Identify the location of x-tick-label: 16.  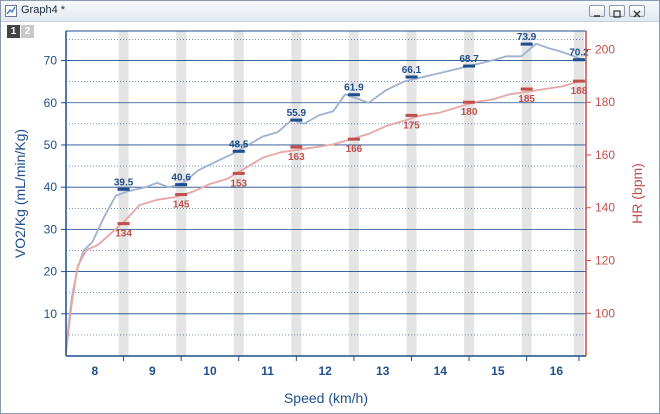
(557, 371).